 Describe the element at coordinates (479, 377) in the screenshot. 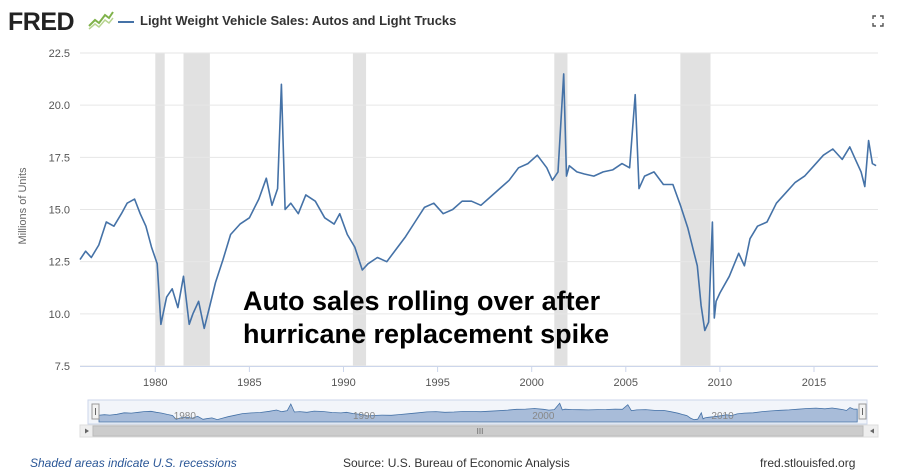

I see `x-axis-ticks: 1980 1985 1990 1995 2000 2005 2010 2015` at that location.